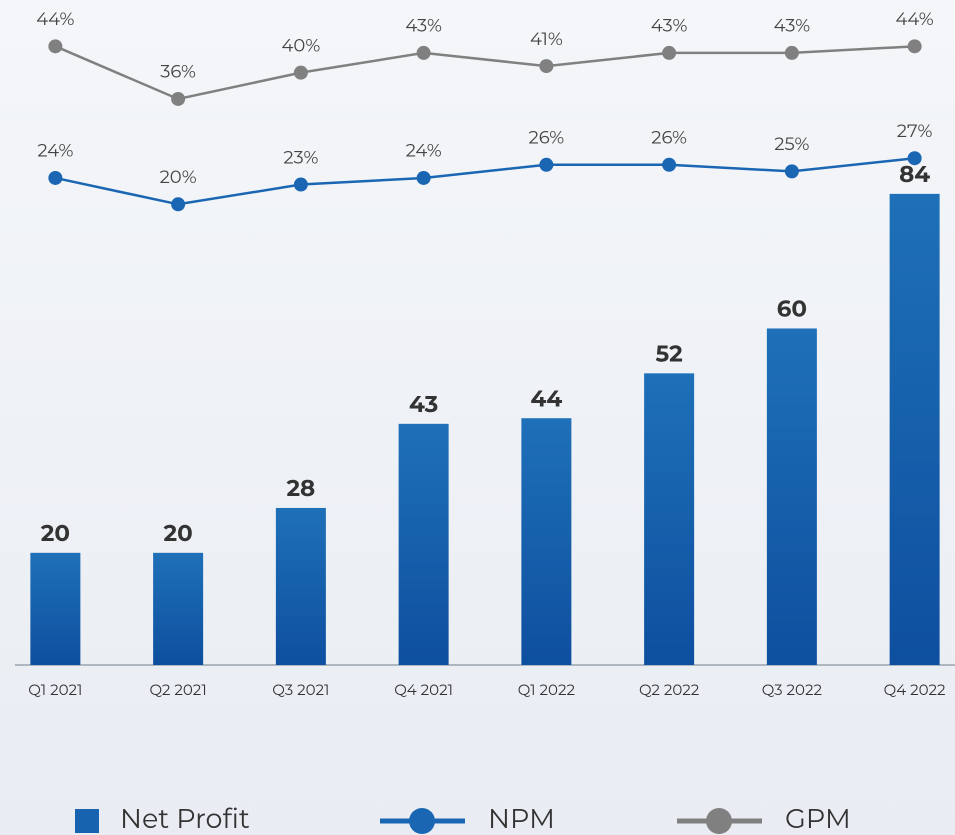 This screenshot has height=835, width=955. Describe the element at coordinates (185, 818) in the screenshot. I see `legend-label: Net Profit` at that location.